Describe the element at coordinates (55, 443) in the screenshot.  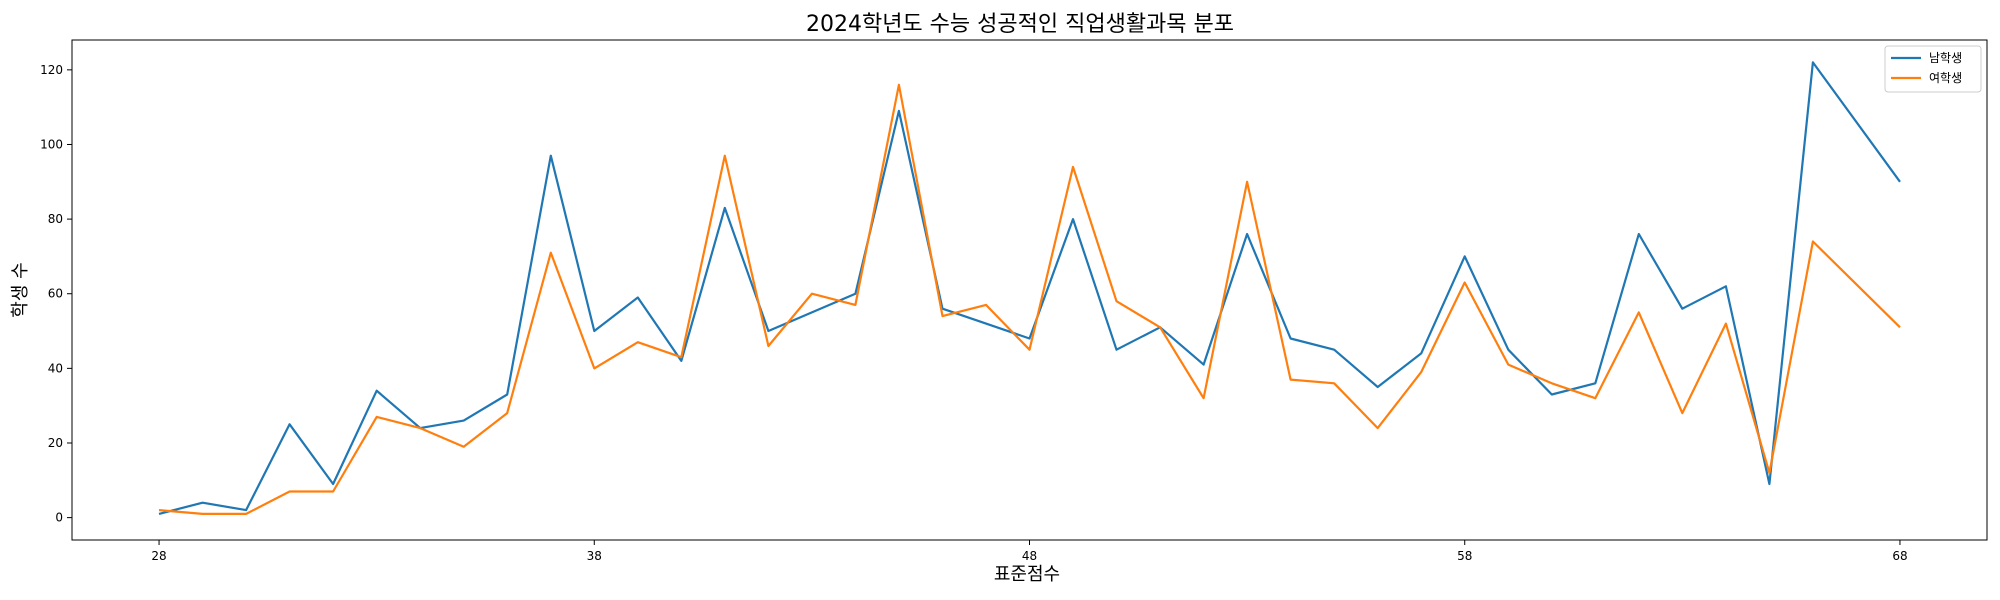
I see `y-tick-label: 20` at that location.